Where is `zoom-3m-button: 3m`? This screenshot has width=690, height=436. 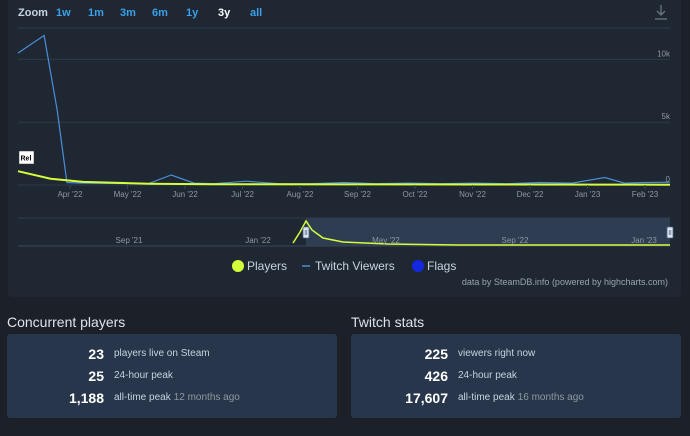
zoom-3m-button: 3m is located at coordinates (128, 13).